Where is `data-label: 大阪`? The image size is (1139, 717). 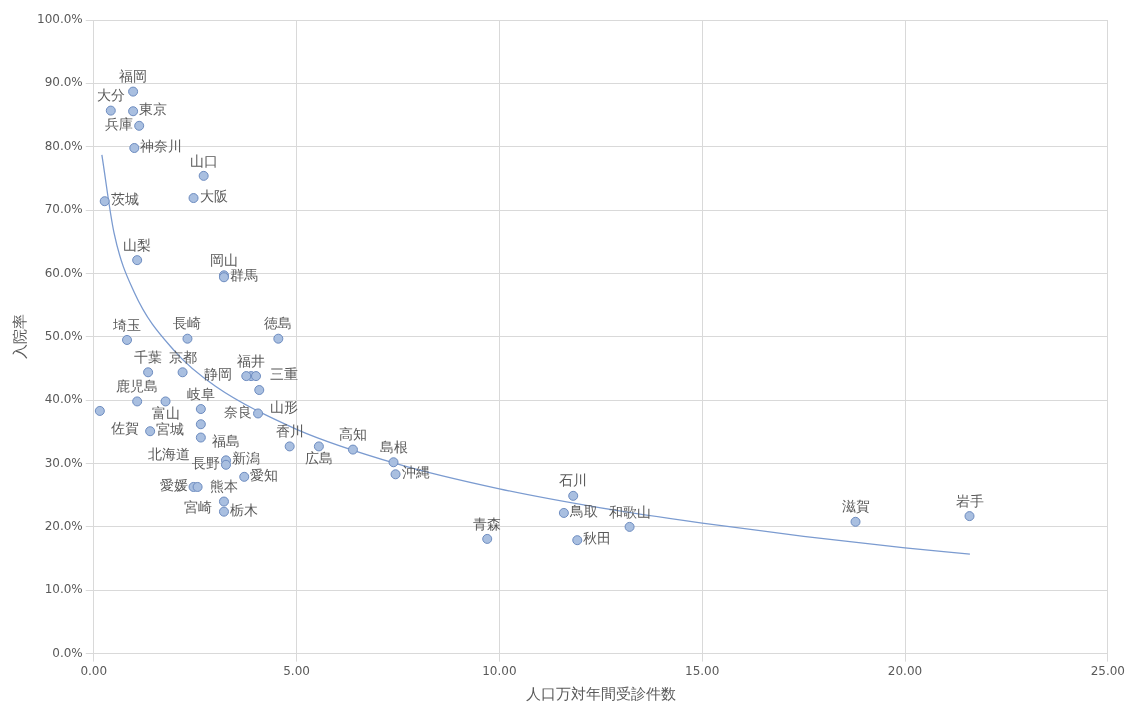
data-label: 大阪 is located at coordinates (213, 196).